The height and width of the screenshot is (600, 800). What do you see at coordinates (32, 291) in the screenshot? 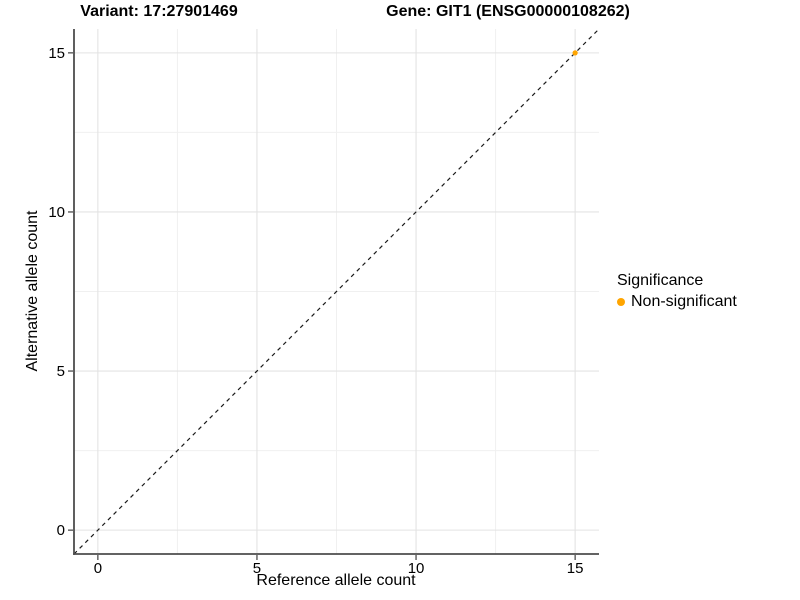
I see `y-axis-label: Alternative allele count` at bounding box center [32, 291].